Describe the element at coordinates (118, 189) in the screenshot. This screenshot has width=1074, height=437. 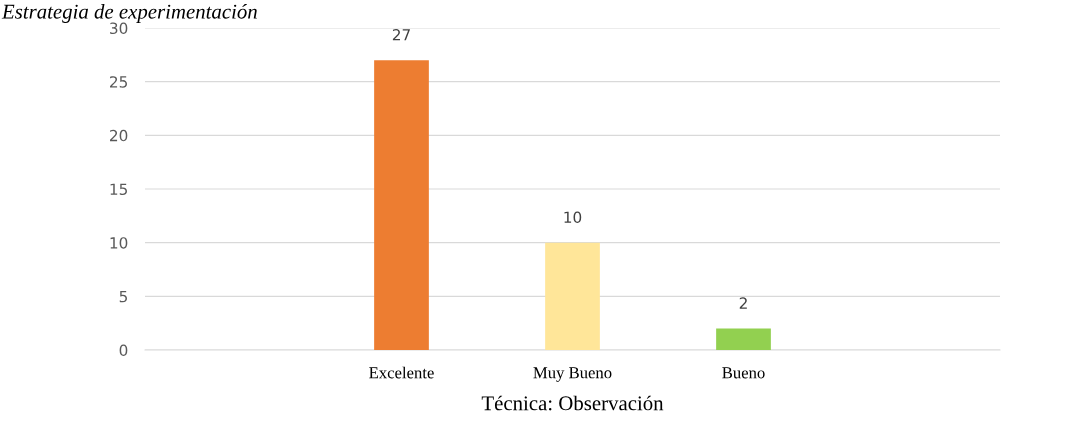
I see `y-tick-label: 15` at that location.